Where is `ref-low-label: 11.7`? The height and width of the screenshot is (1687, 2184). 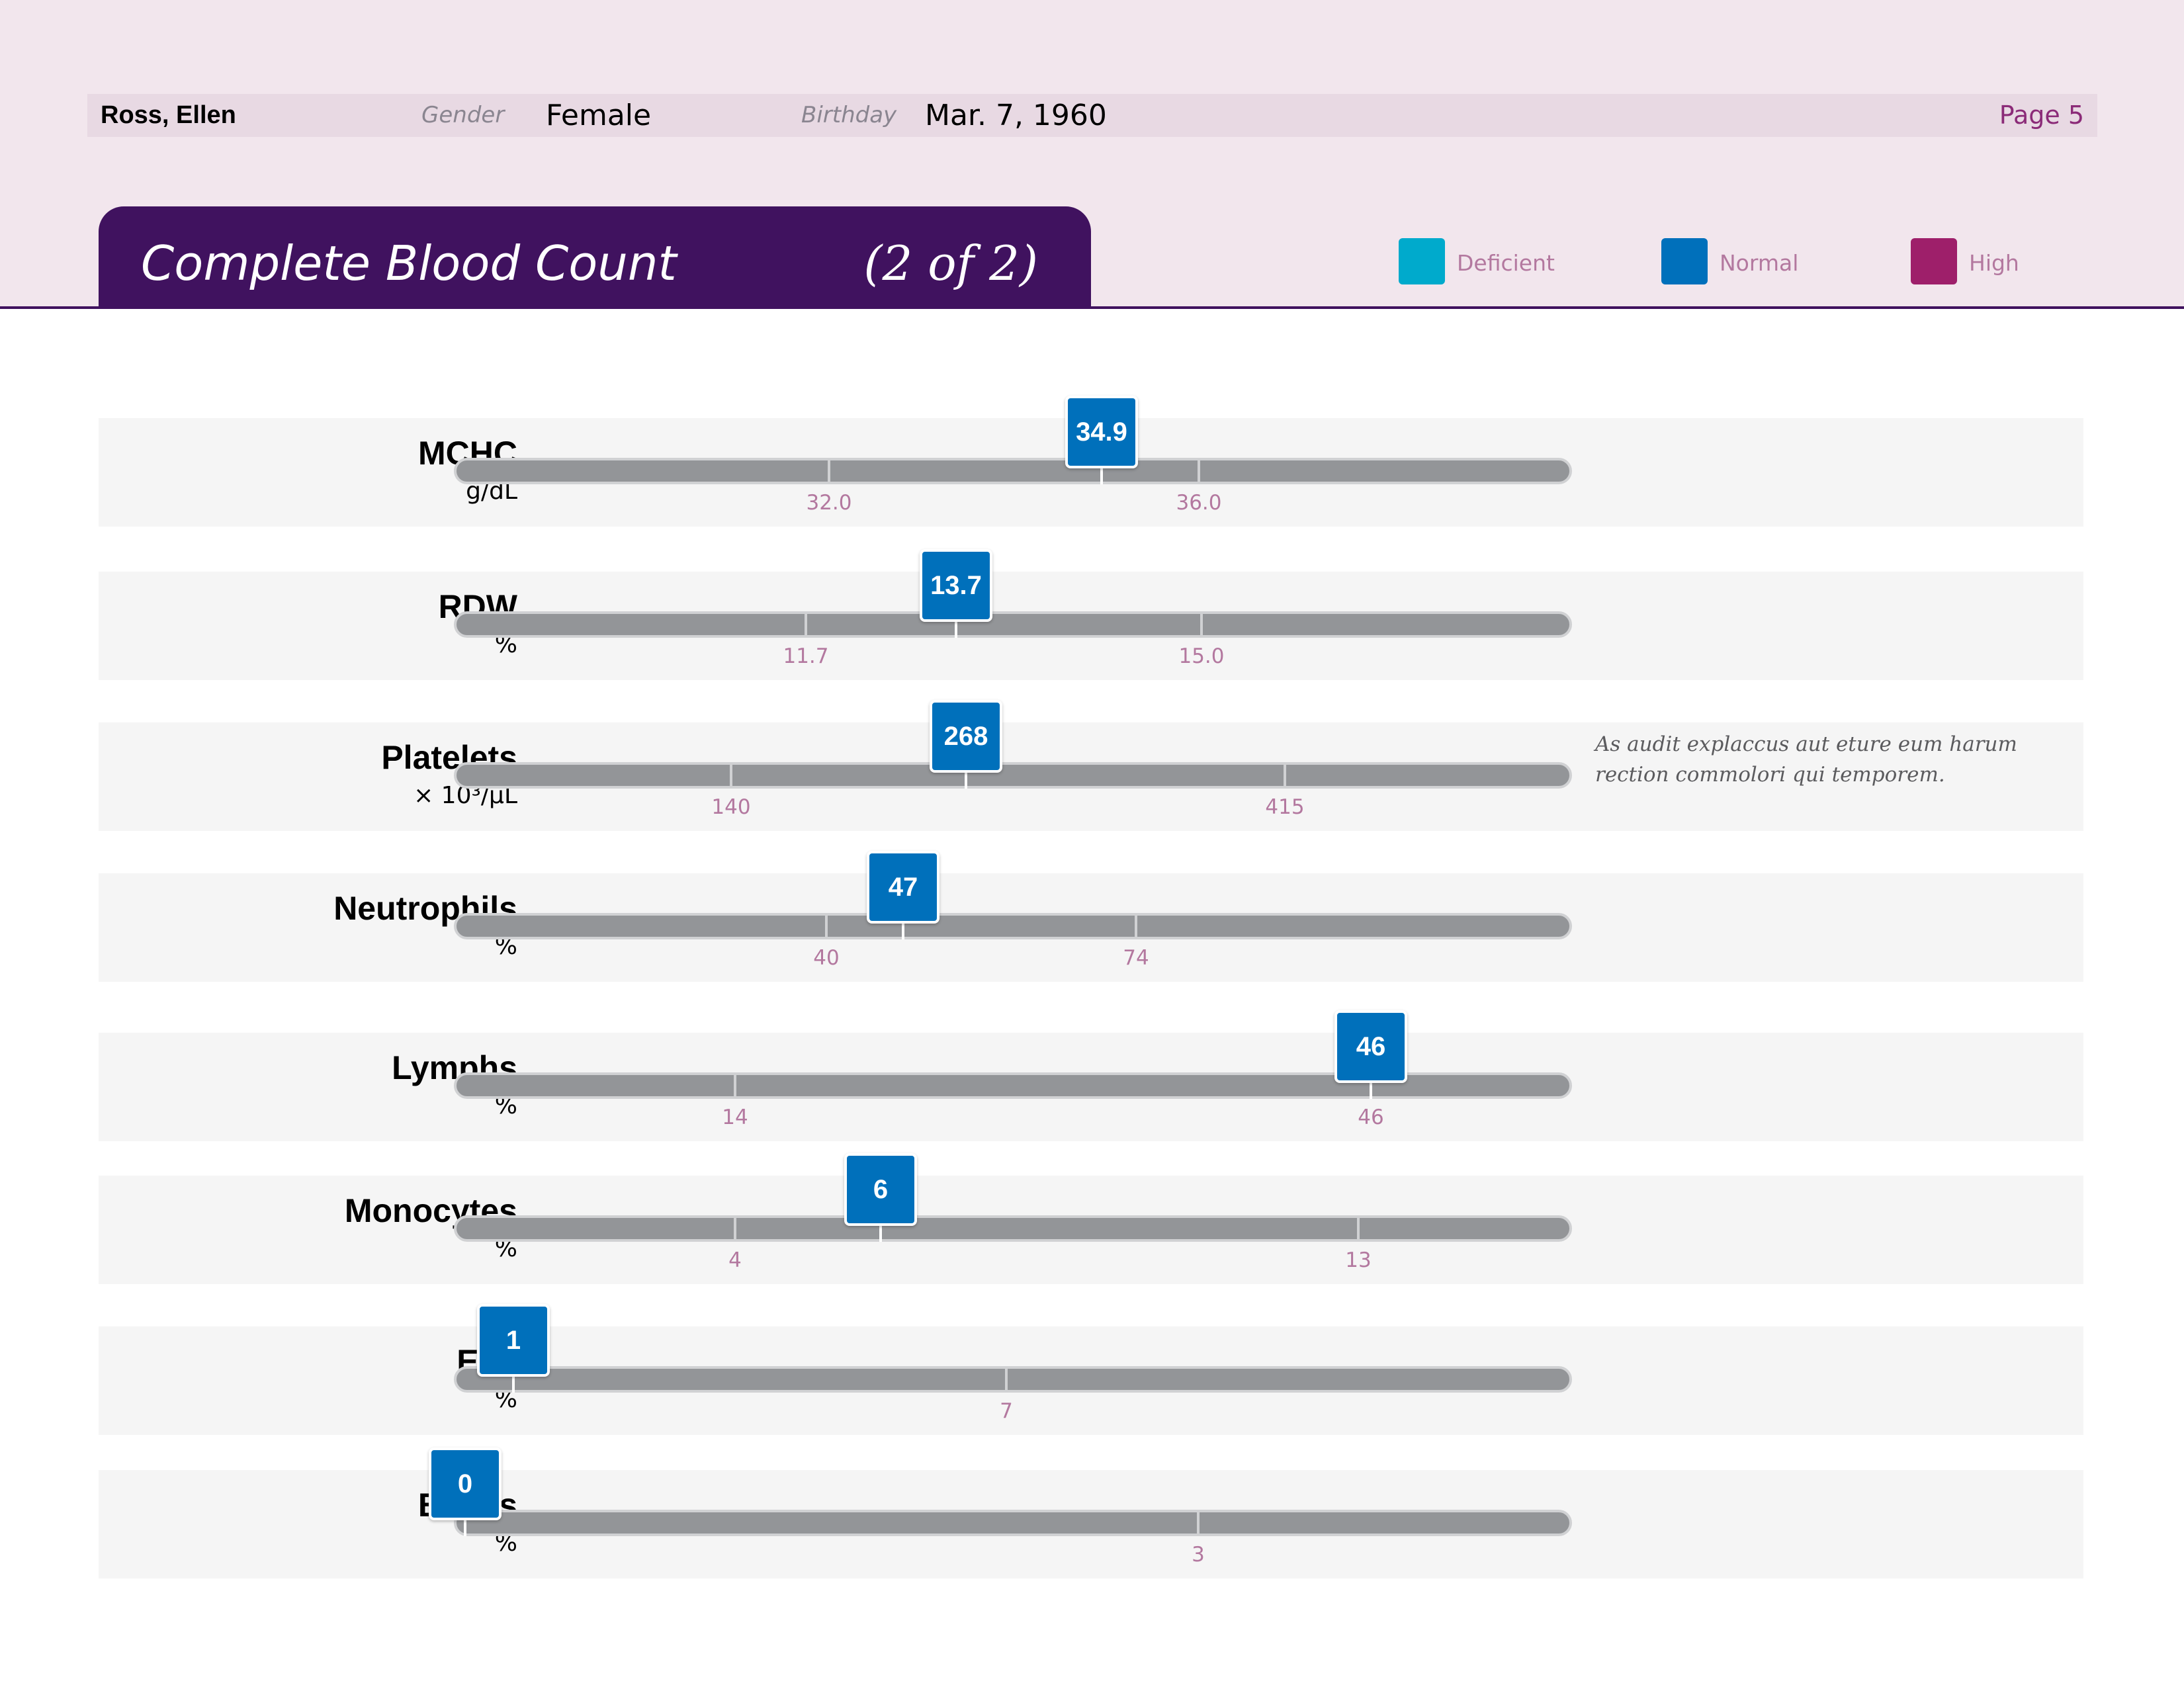
ref-low-label: 11.7 is located at coordinates (806, 656).